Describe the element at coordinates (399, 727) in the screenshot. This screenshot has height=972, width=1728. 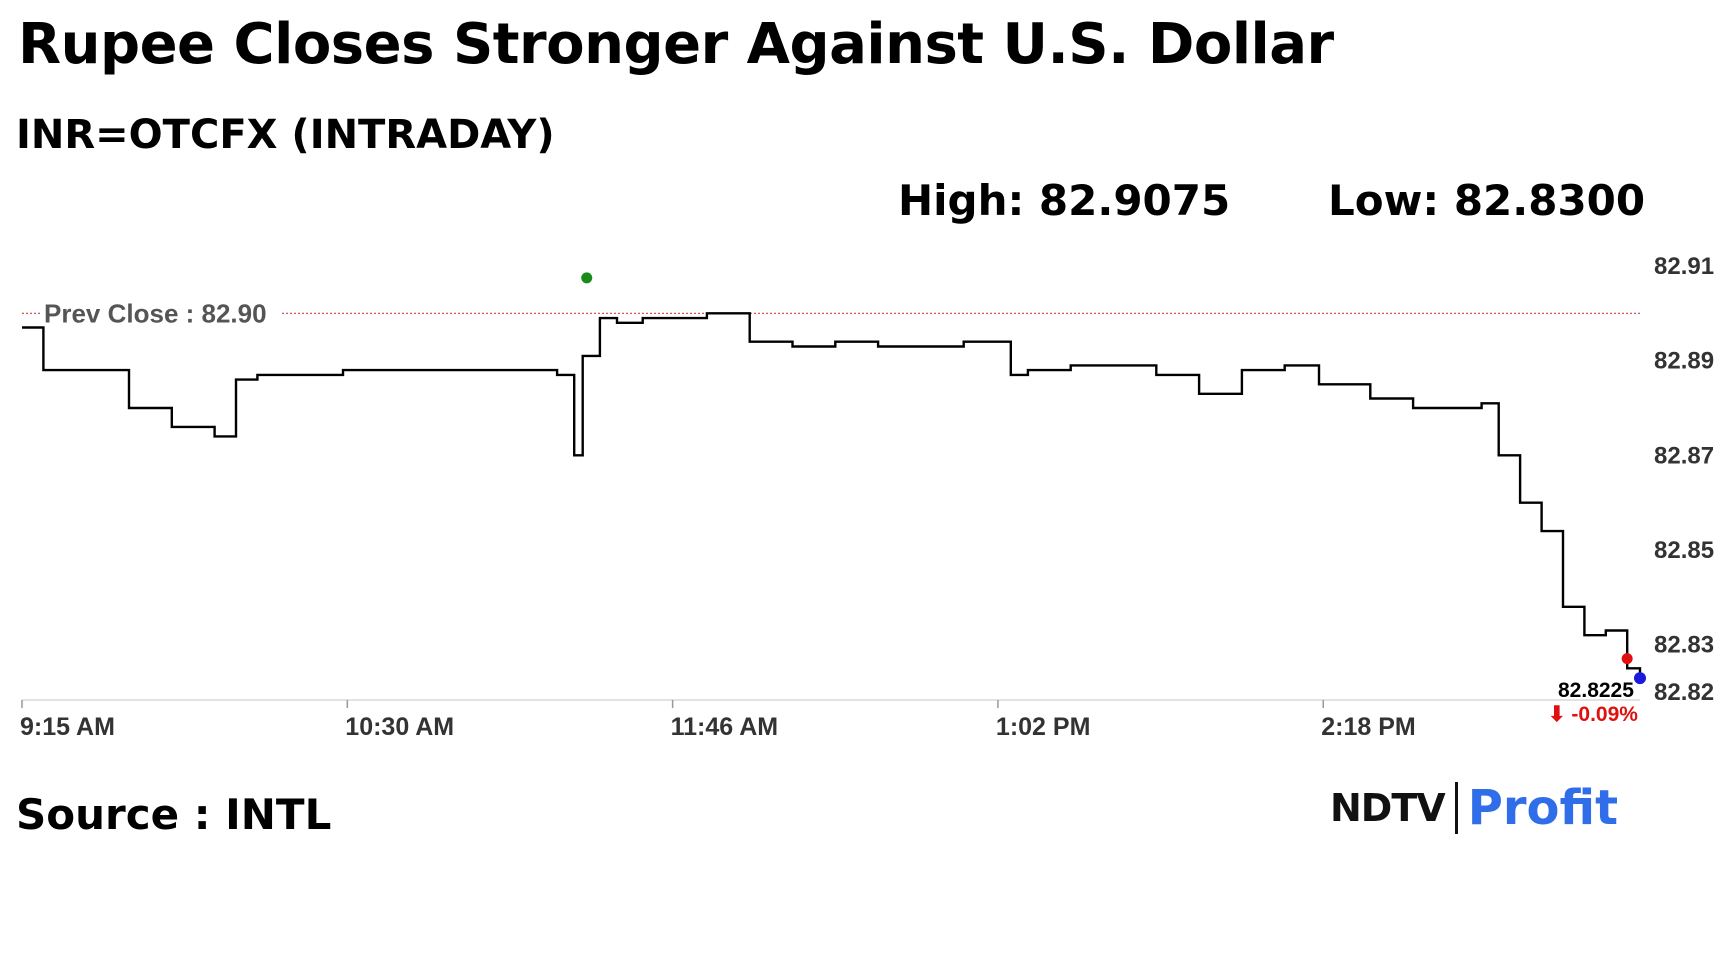
I see `x-tick-label: 10:30 AM` at that location.